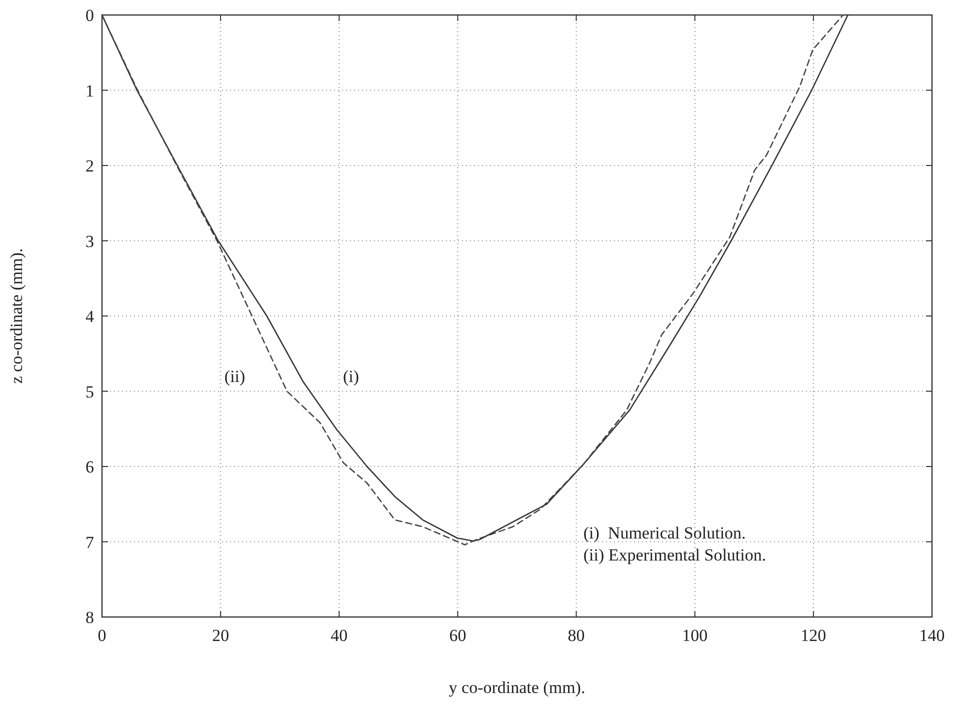 The image size is (957, 705). What do you see at coordinates (664, 533) in the screenshot?
I see `annotation: (i) Numerical Solution.` at bounding box center [664, 533].